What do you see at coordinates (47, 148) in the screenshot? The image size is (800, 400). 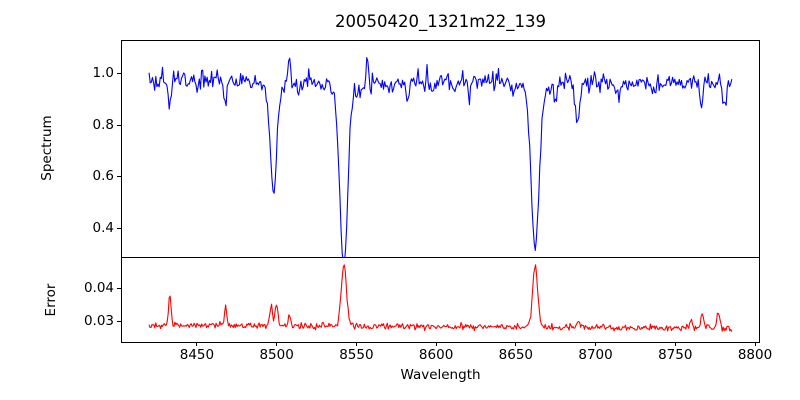 I see `spectrum-y-axis-label: Spectrum` at bounding box center [47, 148].